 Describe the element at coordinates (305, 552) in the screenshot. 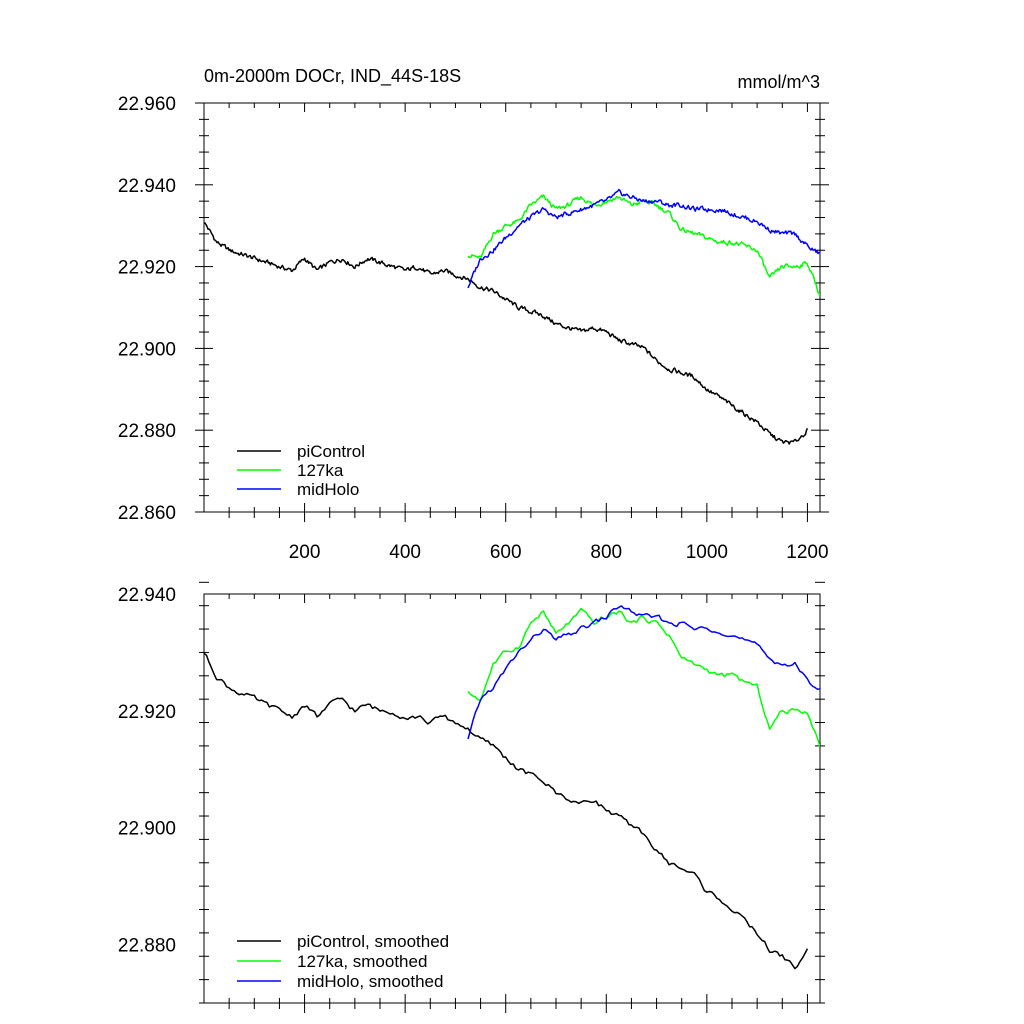

I see `x-tick-label: 200` at that location.